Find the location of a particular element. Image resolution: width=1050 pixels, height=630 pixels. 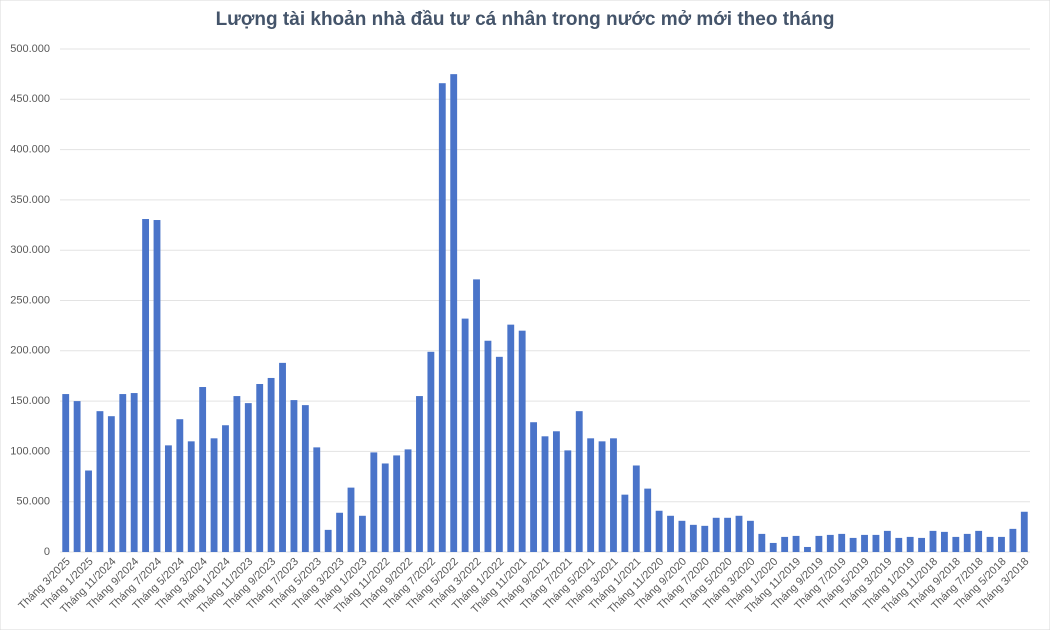

y-tick-label: 450.000 is located at coordinates (30, 99).